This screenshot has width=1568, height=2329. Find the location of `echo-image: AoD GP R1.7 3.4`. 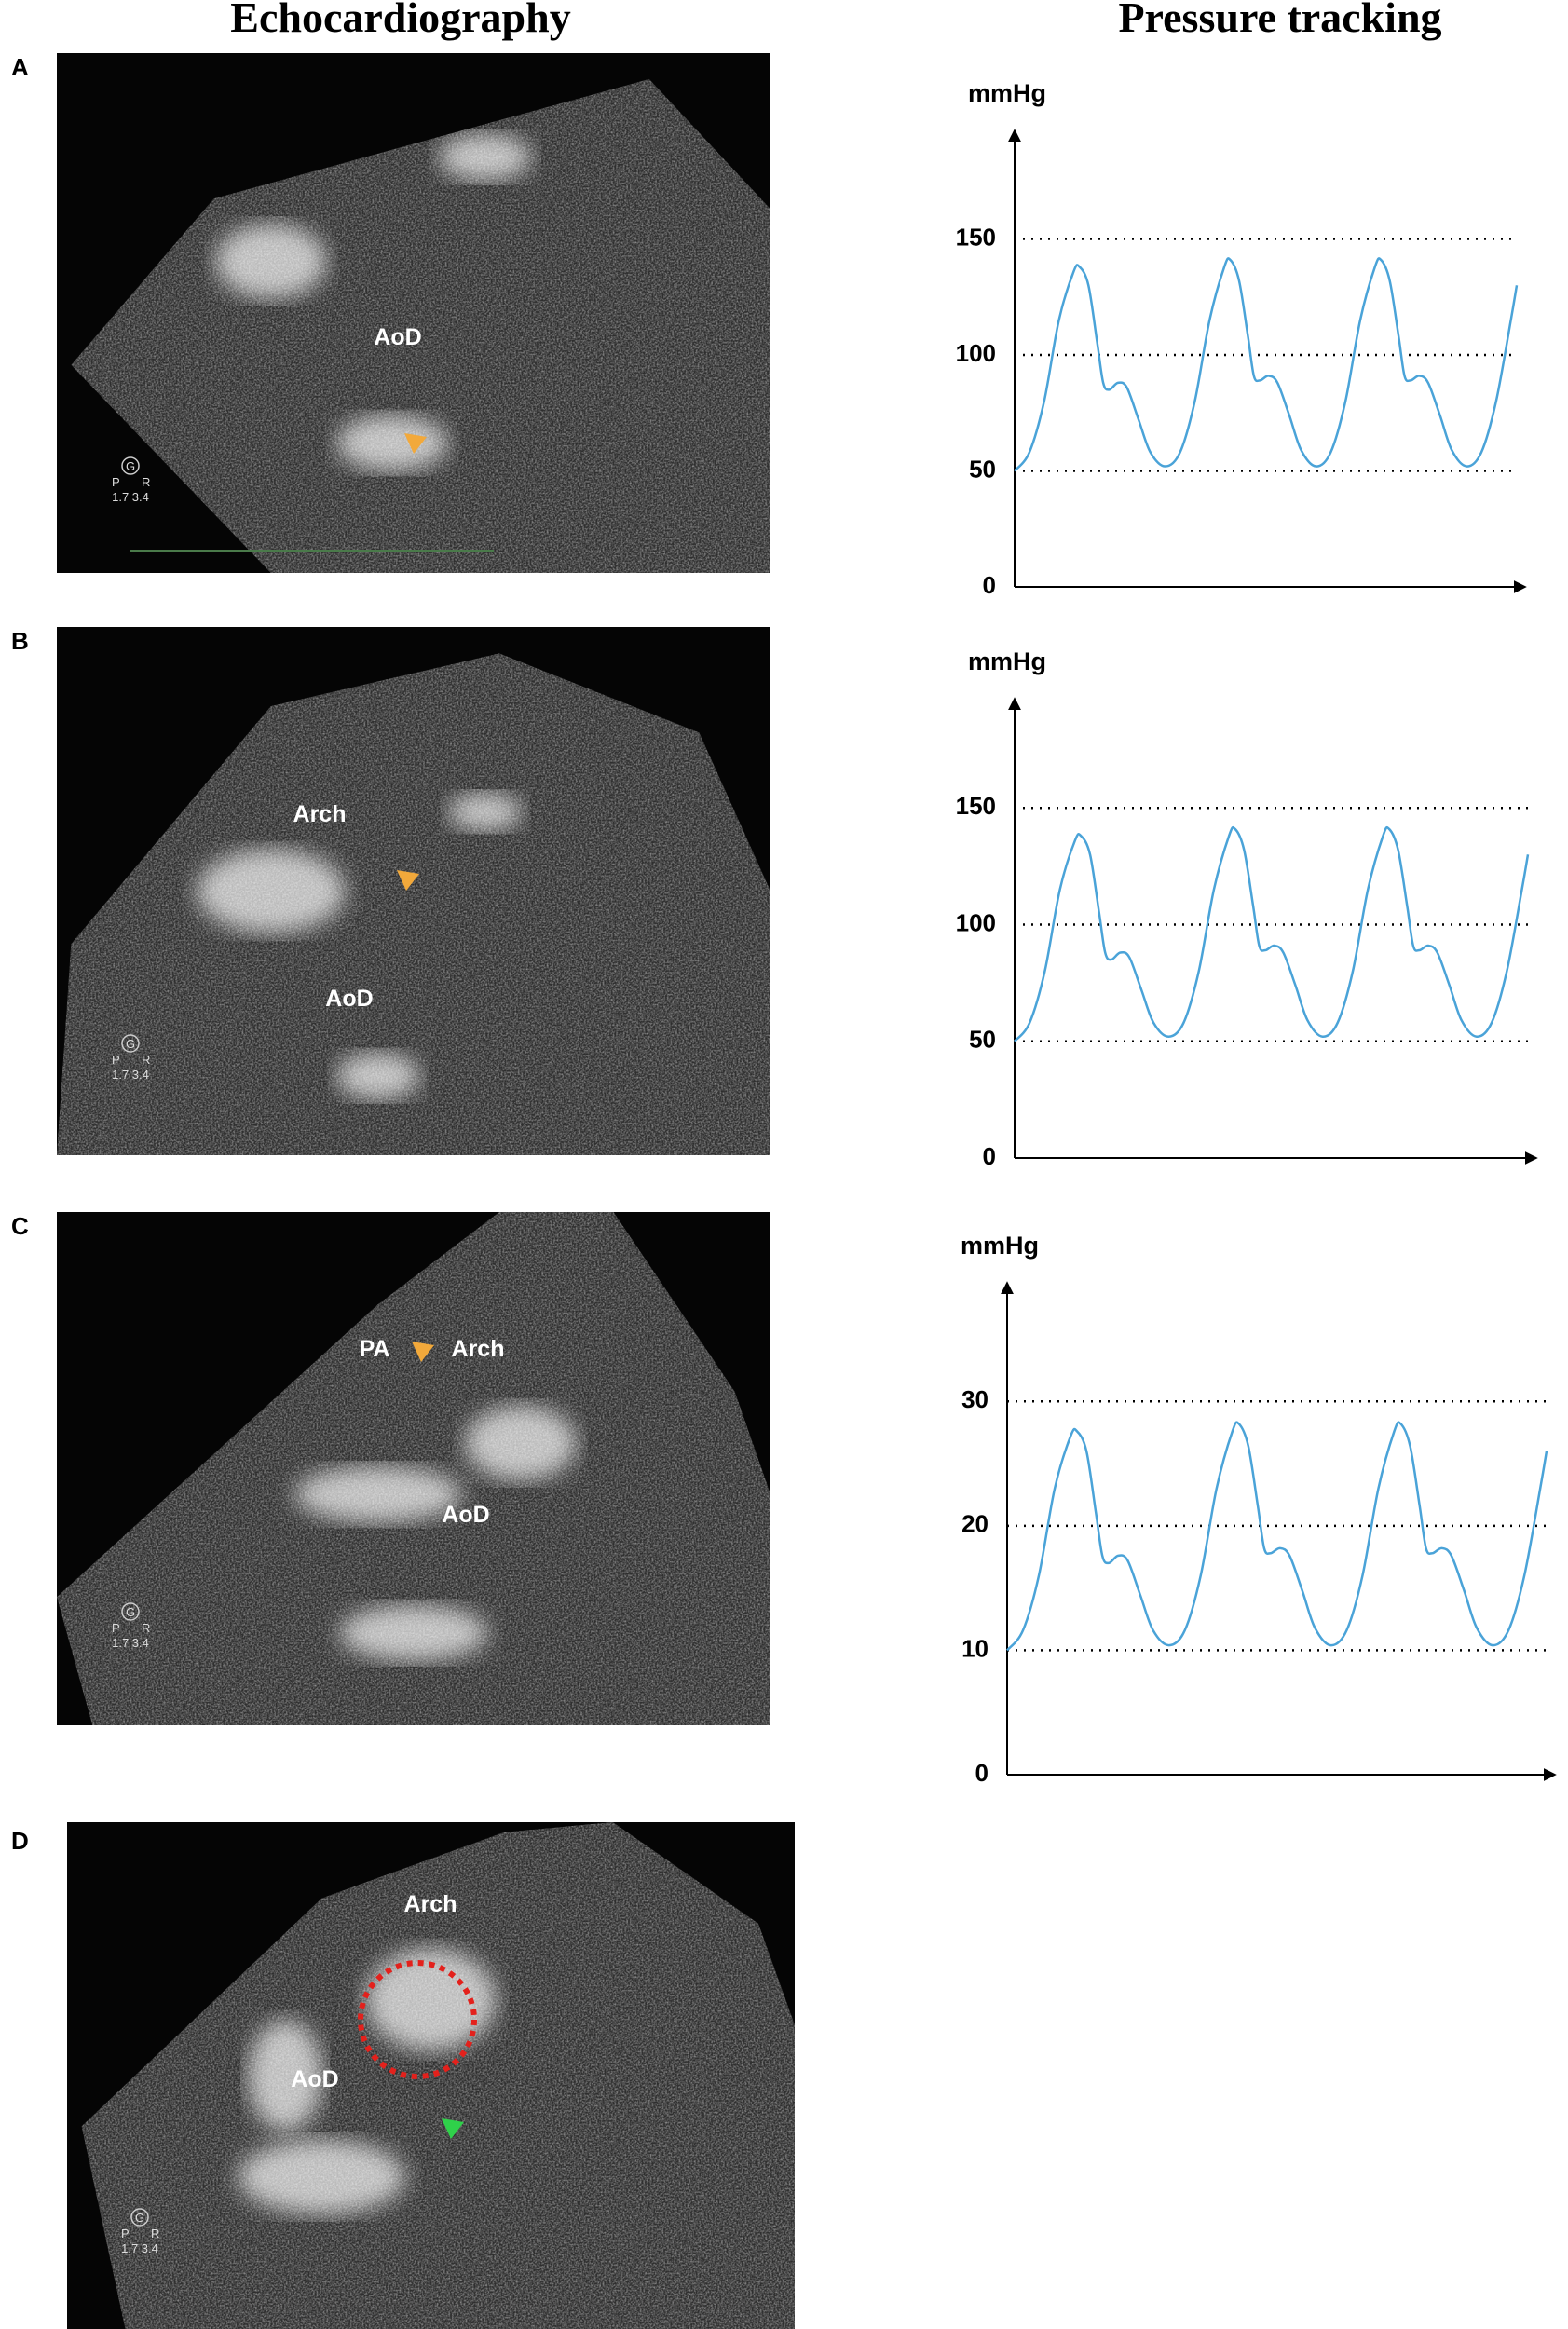

echo-image: AoD GP R1.7 3.4 is located at coordinates (413, 313).